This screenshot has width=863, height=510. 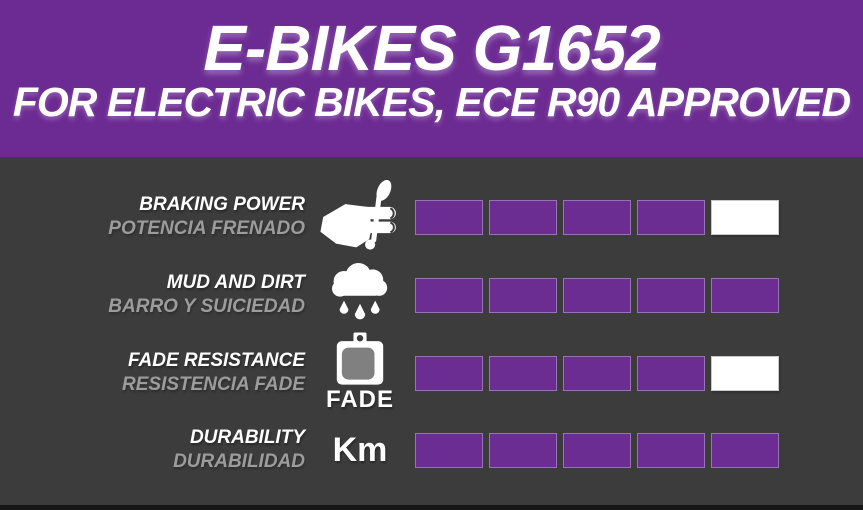 I want to click on page-title: E-BIKES G1652, so click(x=432, y=48).